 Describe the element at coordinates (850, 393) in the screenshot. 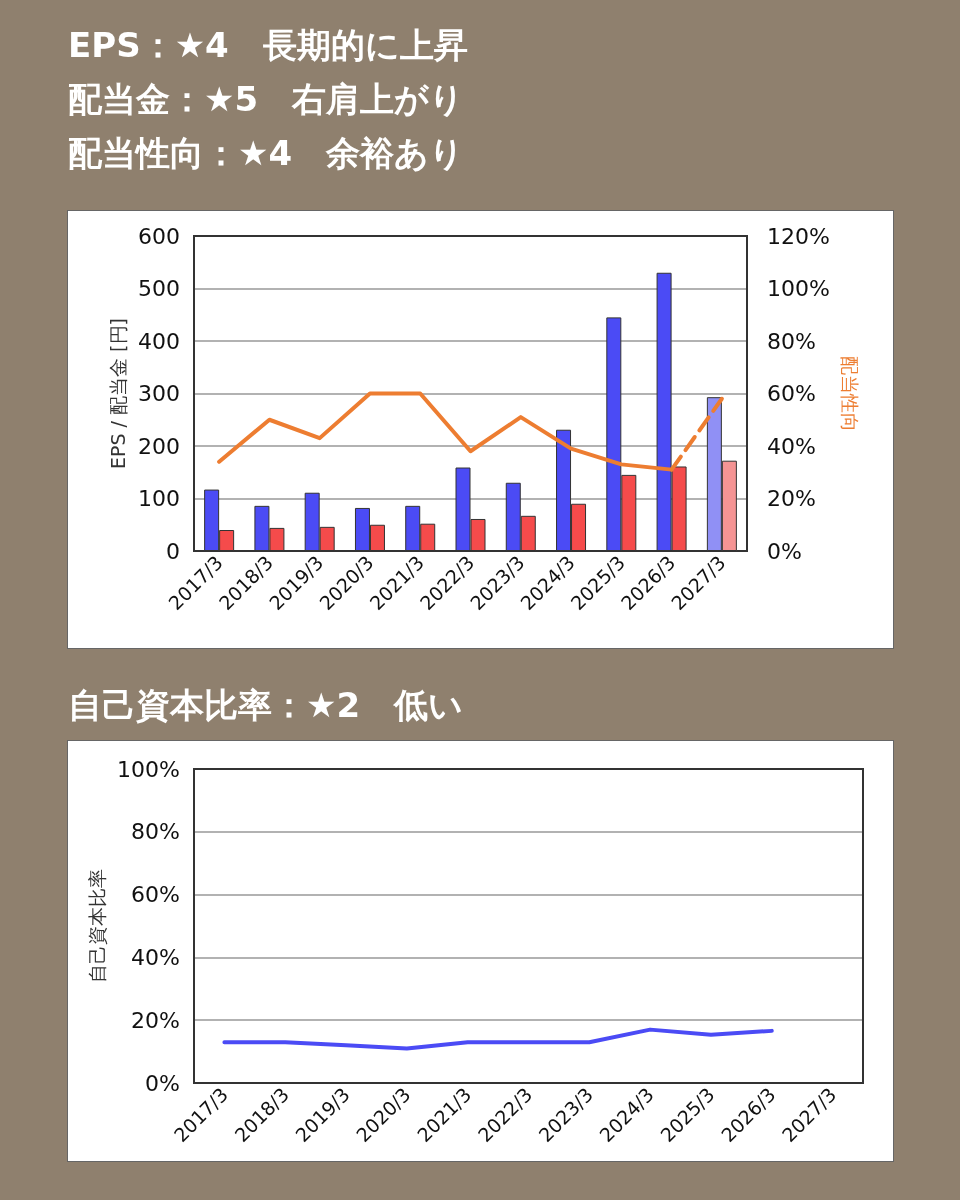

I see `y2-axis-title: 配当性向` at that location.